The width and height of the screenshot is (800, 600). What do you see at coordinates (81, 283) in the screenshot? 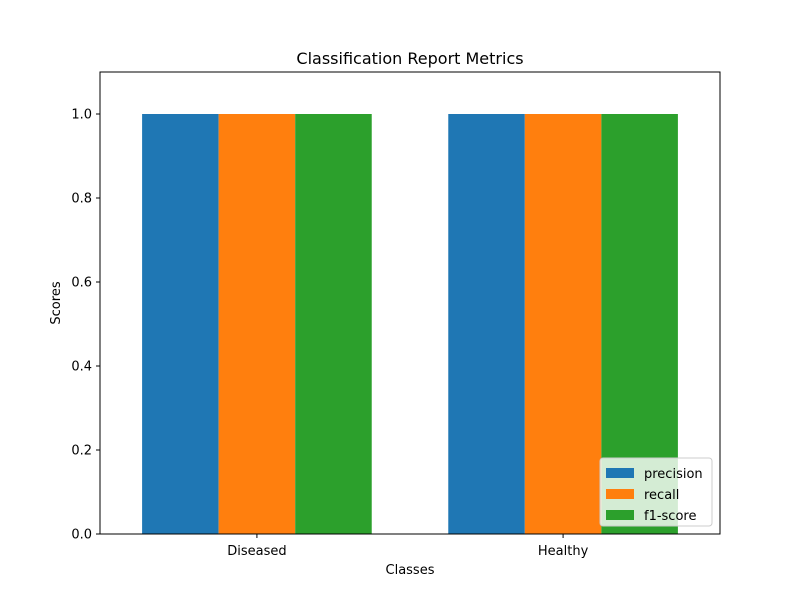
I see `y-tick-label: 0.6` at bounding box center [81, 283].